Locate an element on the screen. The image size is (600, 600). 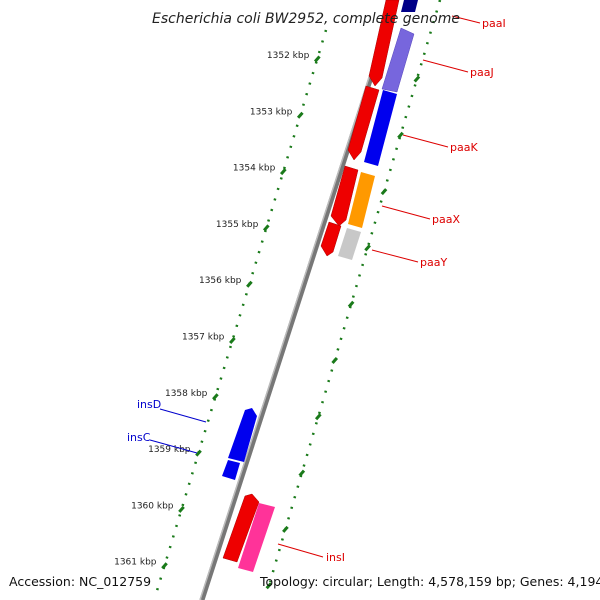
gene-insD is located at coordinates (242, 435).